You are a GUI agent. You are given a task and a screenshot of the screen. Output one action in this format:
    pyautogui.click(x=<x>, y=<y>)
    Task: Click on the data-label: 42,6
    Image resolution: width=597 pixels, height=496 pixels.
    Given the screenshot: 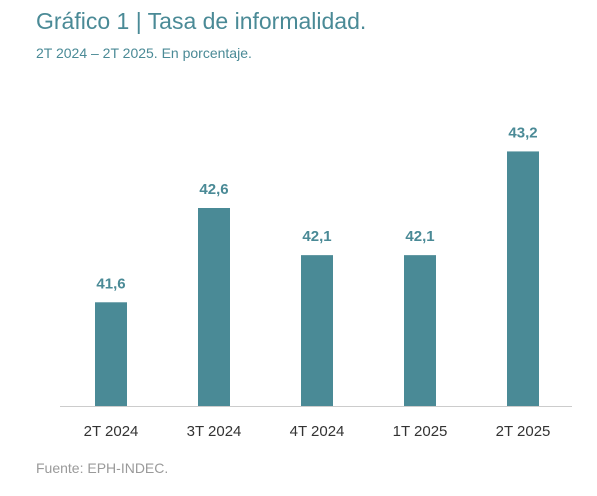 What is the action you would take?
    pyautogui.click(x=213, y=189)
    